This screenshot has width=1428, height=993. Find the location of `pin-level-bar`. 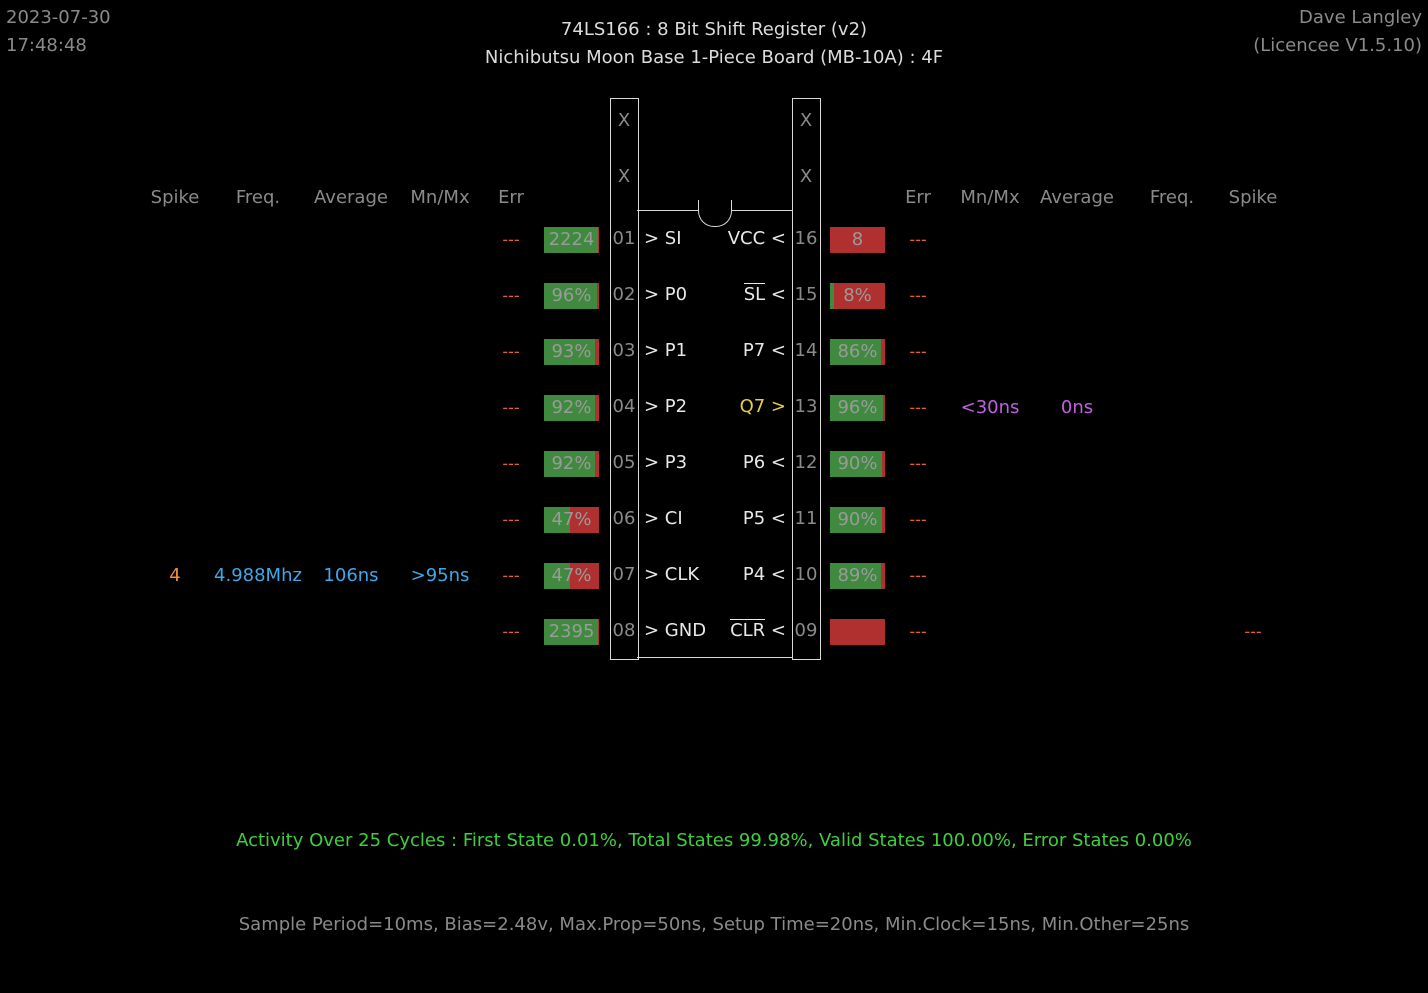

pin-level-bar is located at coordinates (857, 632).